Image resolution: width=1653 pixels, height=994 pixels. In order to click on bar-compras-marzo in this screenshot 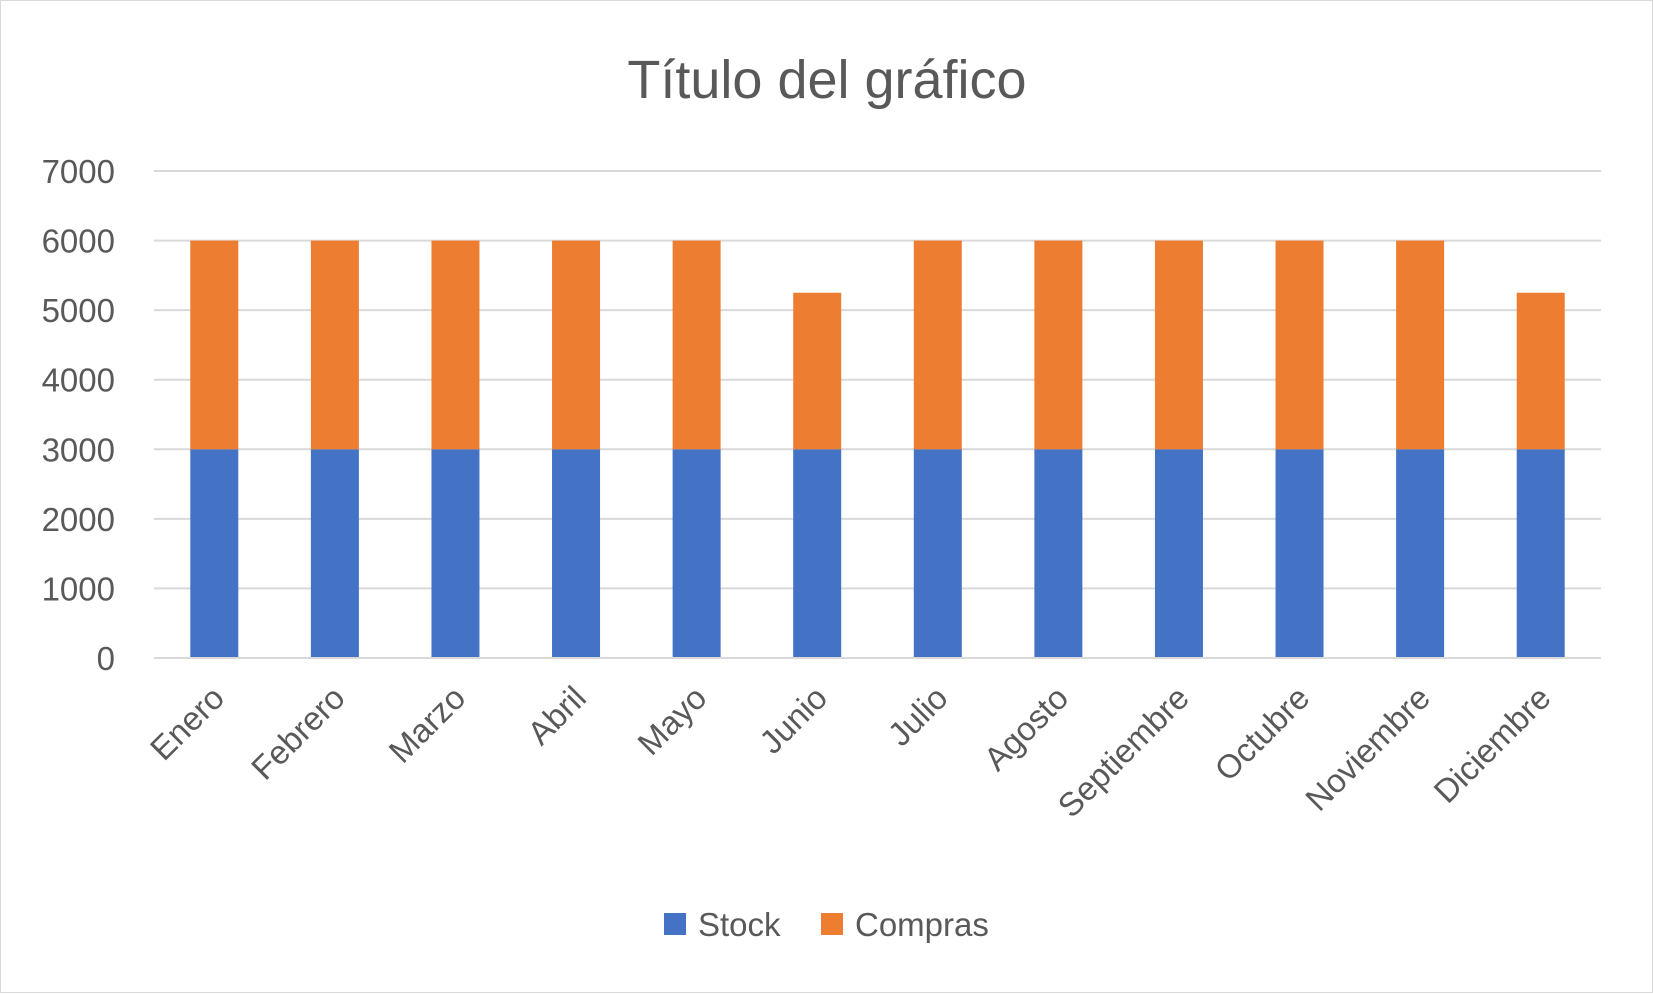, I will do `click(455, 345)`.